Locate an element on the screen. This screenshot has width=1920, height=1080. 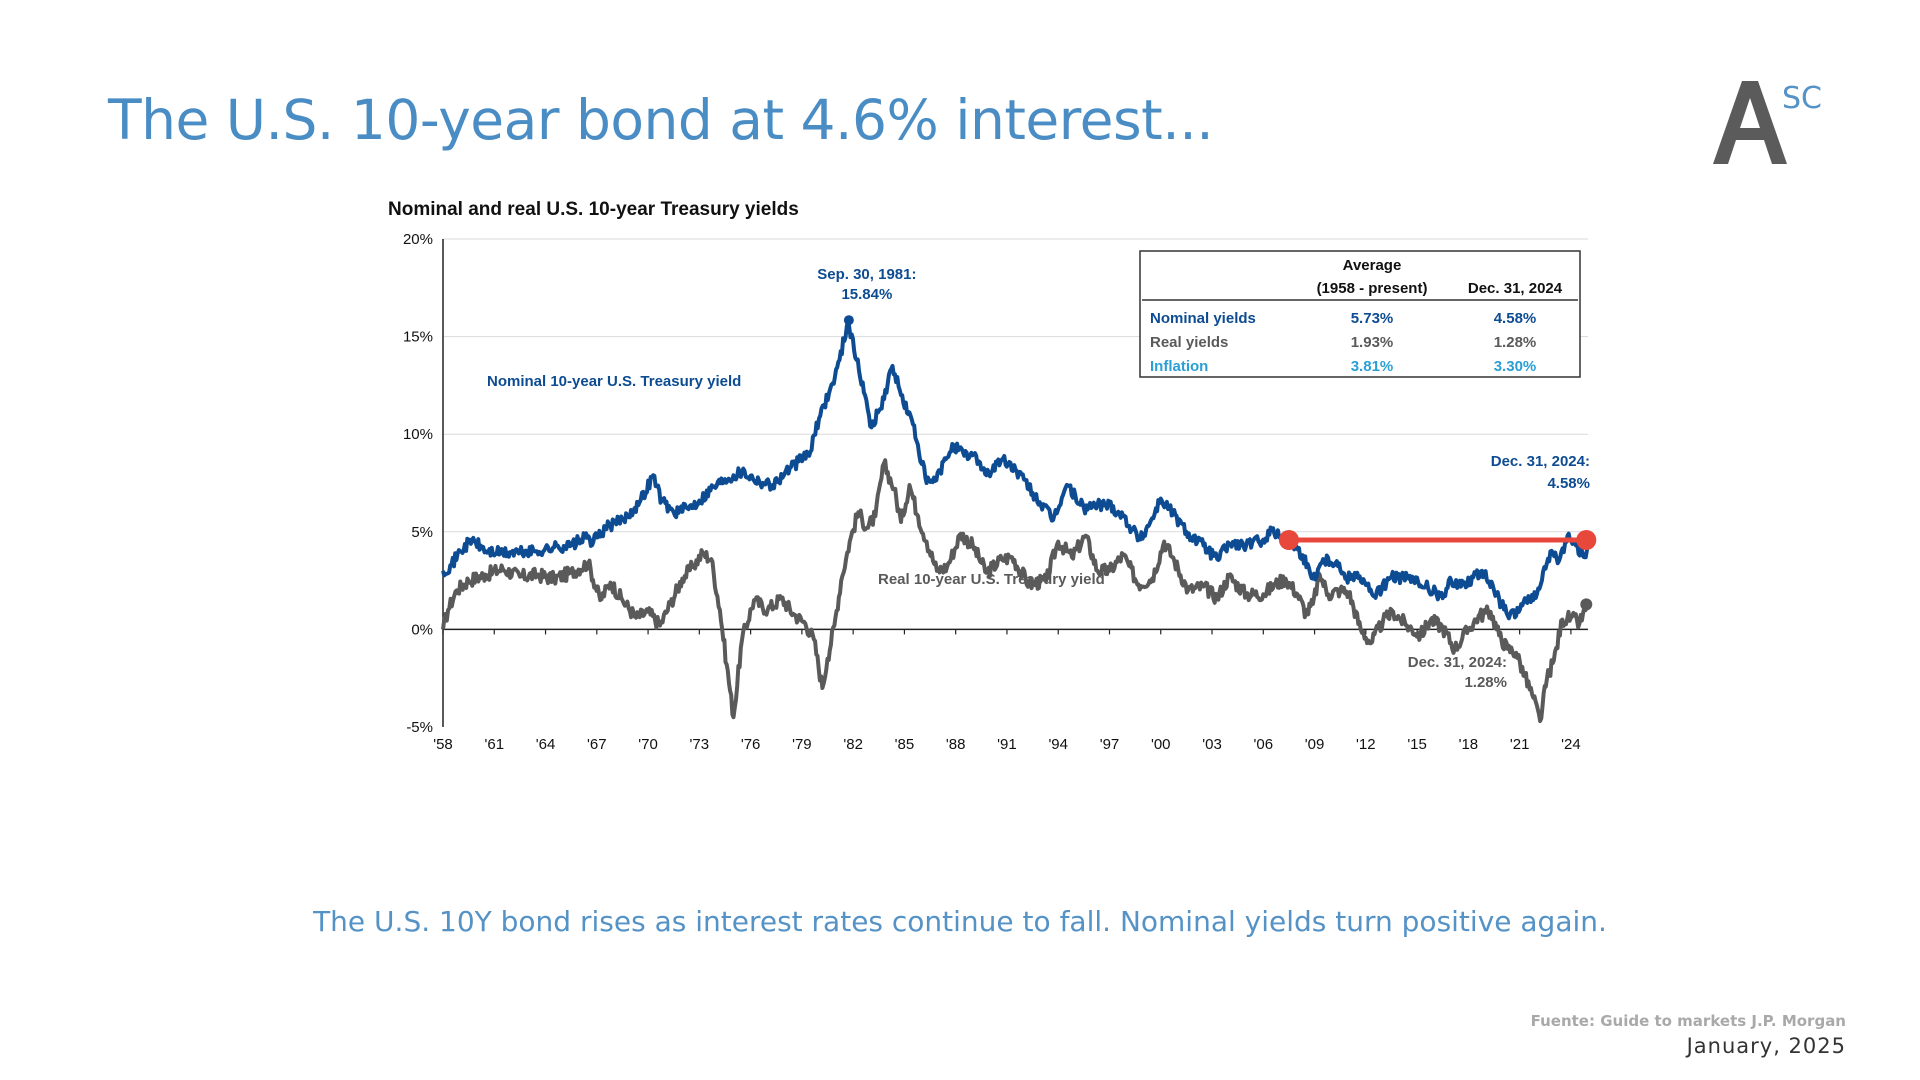
x-tick-label: '73 is located at coordinates (700, 744).